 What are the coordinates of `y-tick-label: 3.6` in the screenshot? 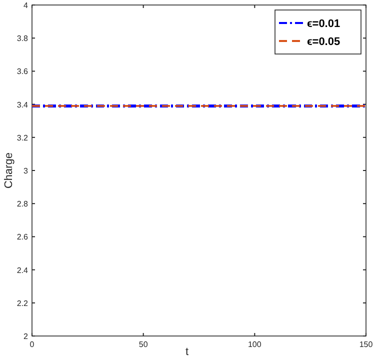 It's located at (22, 71).